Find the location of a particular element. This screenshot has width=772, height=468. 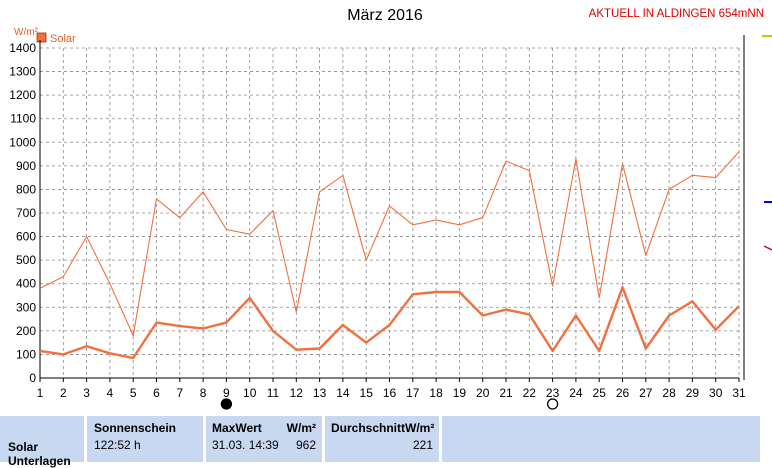

y-tick-label: 900 is located at coordinates (26, 166).